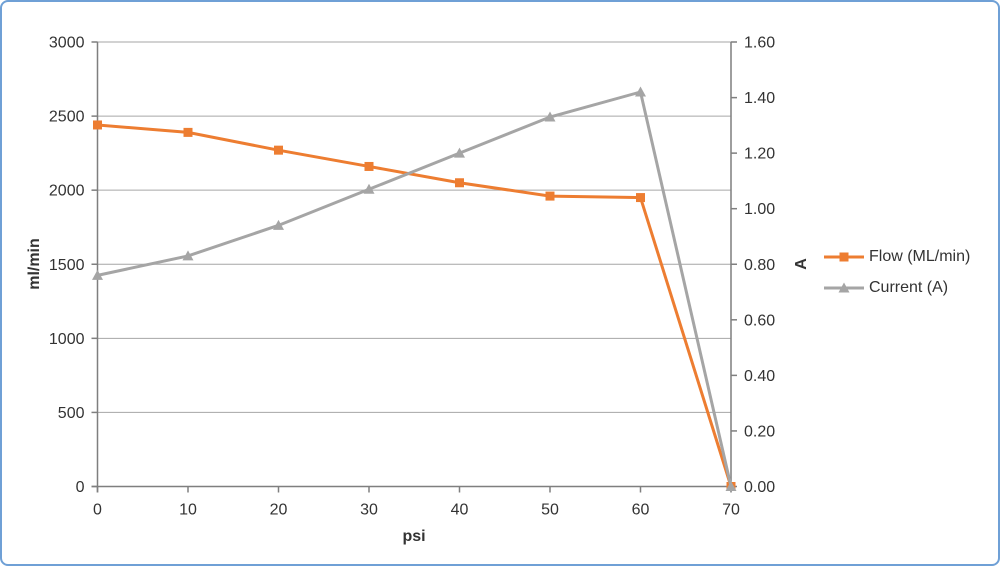 The width and height of the screenshot is (1000, 566). Describe the element at coordinates (909, 287) in the screenshot. I see `legend-label-current: Current (A)` at that location.